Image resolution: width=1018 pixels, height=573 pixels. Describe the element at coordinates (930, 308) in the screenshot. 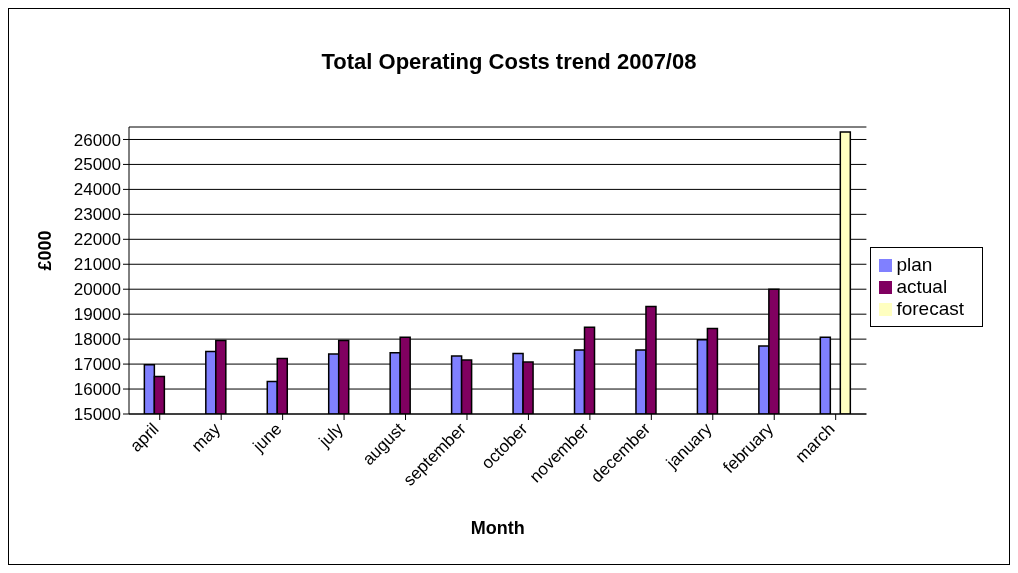

I see `legend-label: forecast` at that location.